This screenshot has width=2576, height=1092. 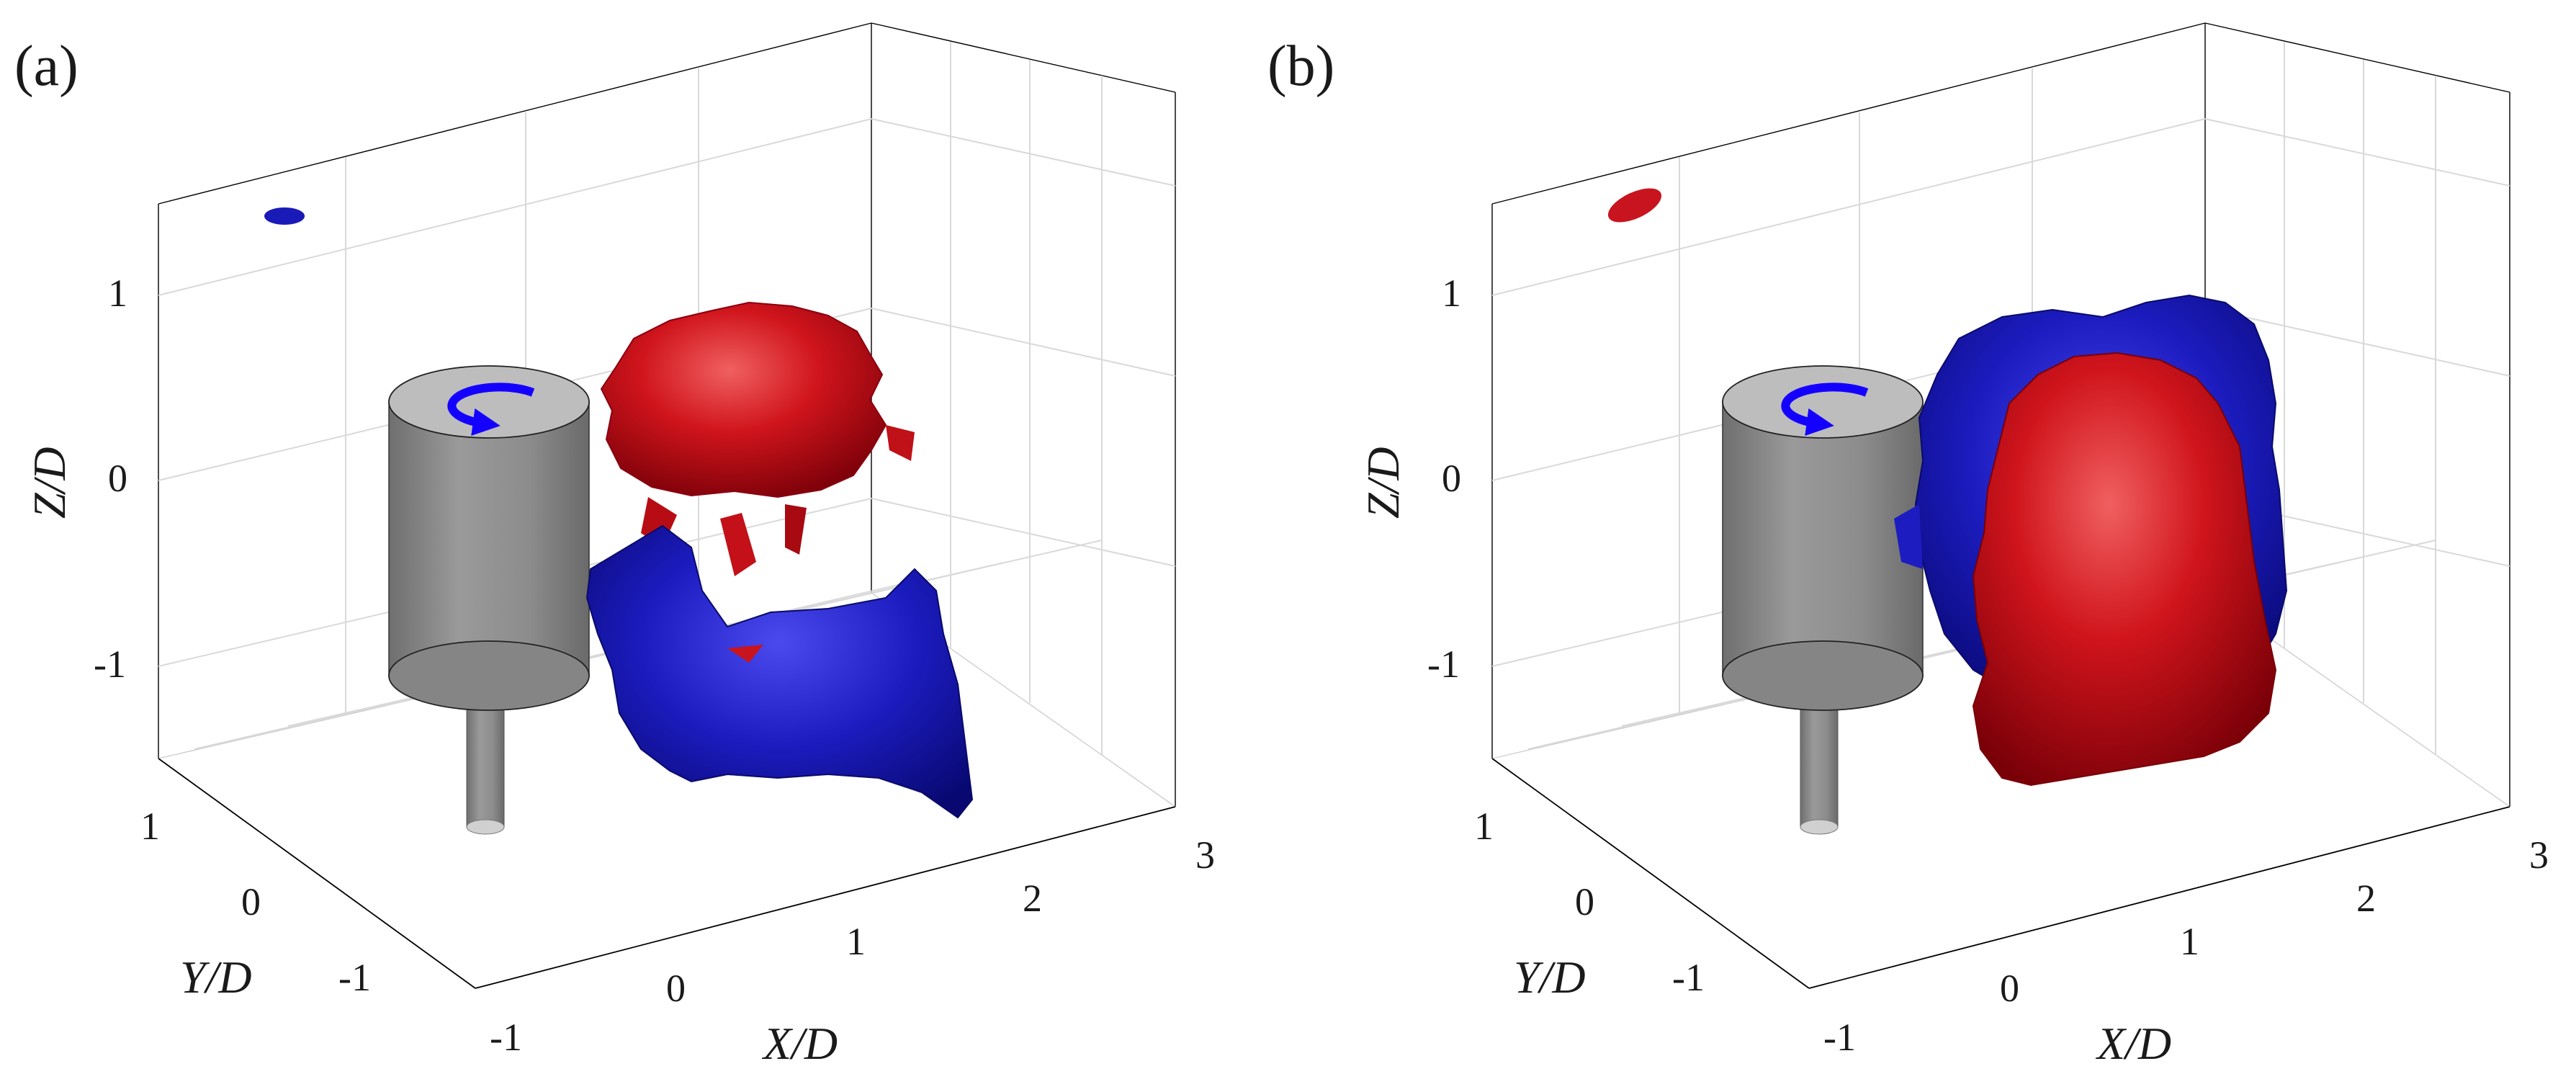 What do you see at coordinates (779, 671) in the screenshot?
I see `panel-a-blue-structure` at bounding box center [779, 671].